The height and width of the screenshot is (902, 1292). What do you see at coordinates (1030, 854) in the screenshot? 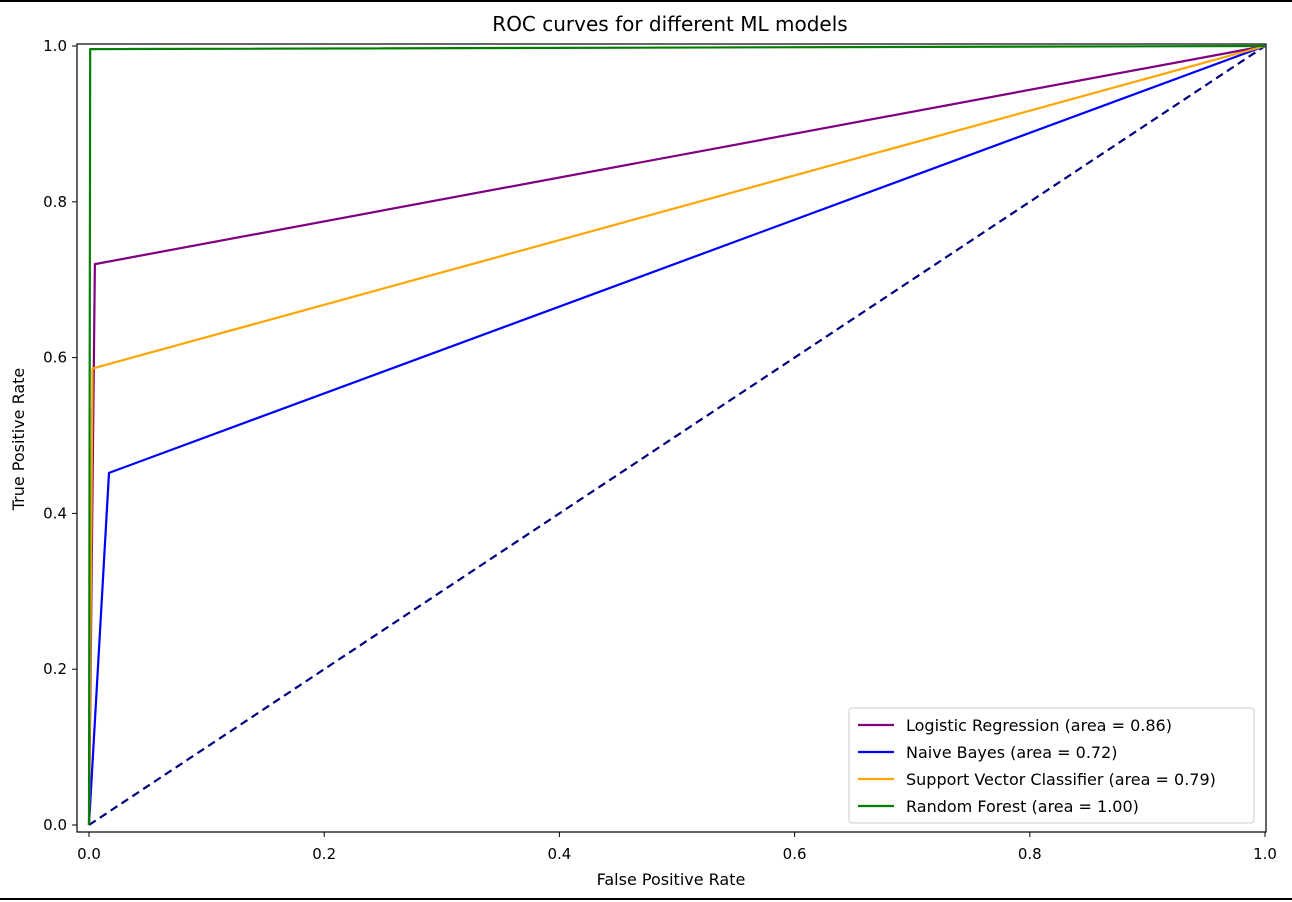
I see `x-tick-label: 0.8` at bounding box center [1030, 854].